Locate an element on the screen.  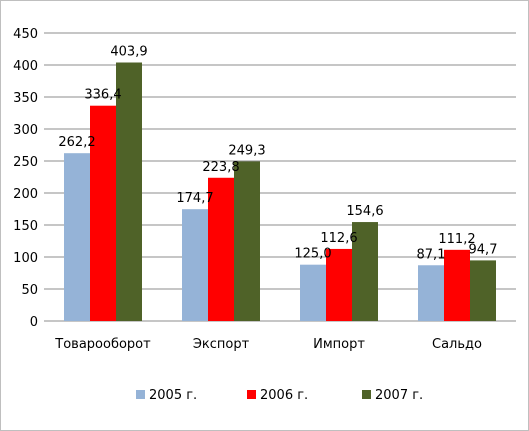
category-labels: Товарооборот Экспорт Импорт Сальдо is located at coordinates (268, 344).